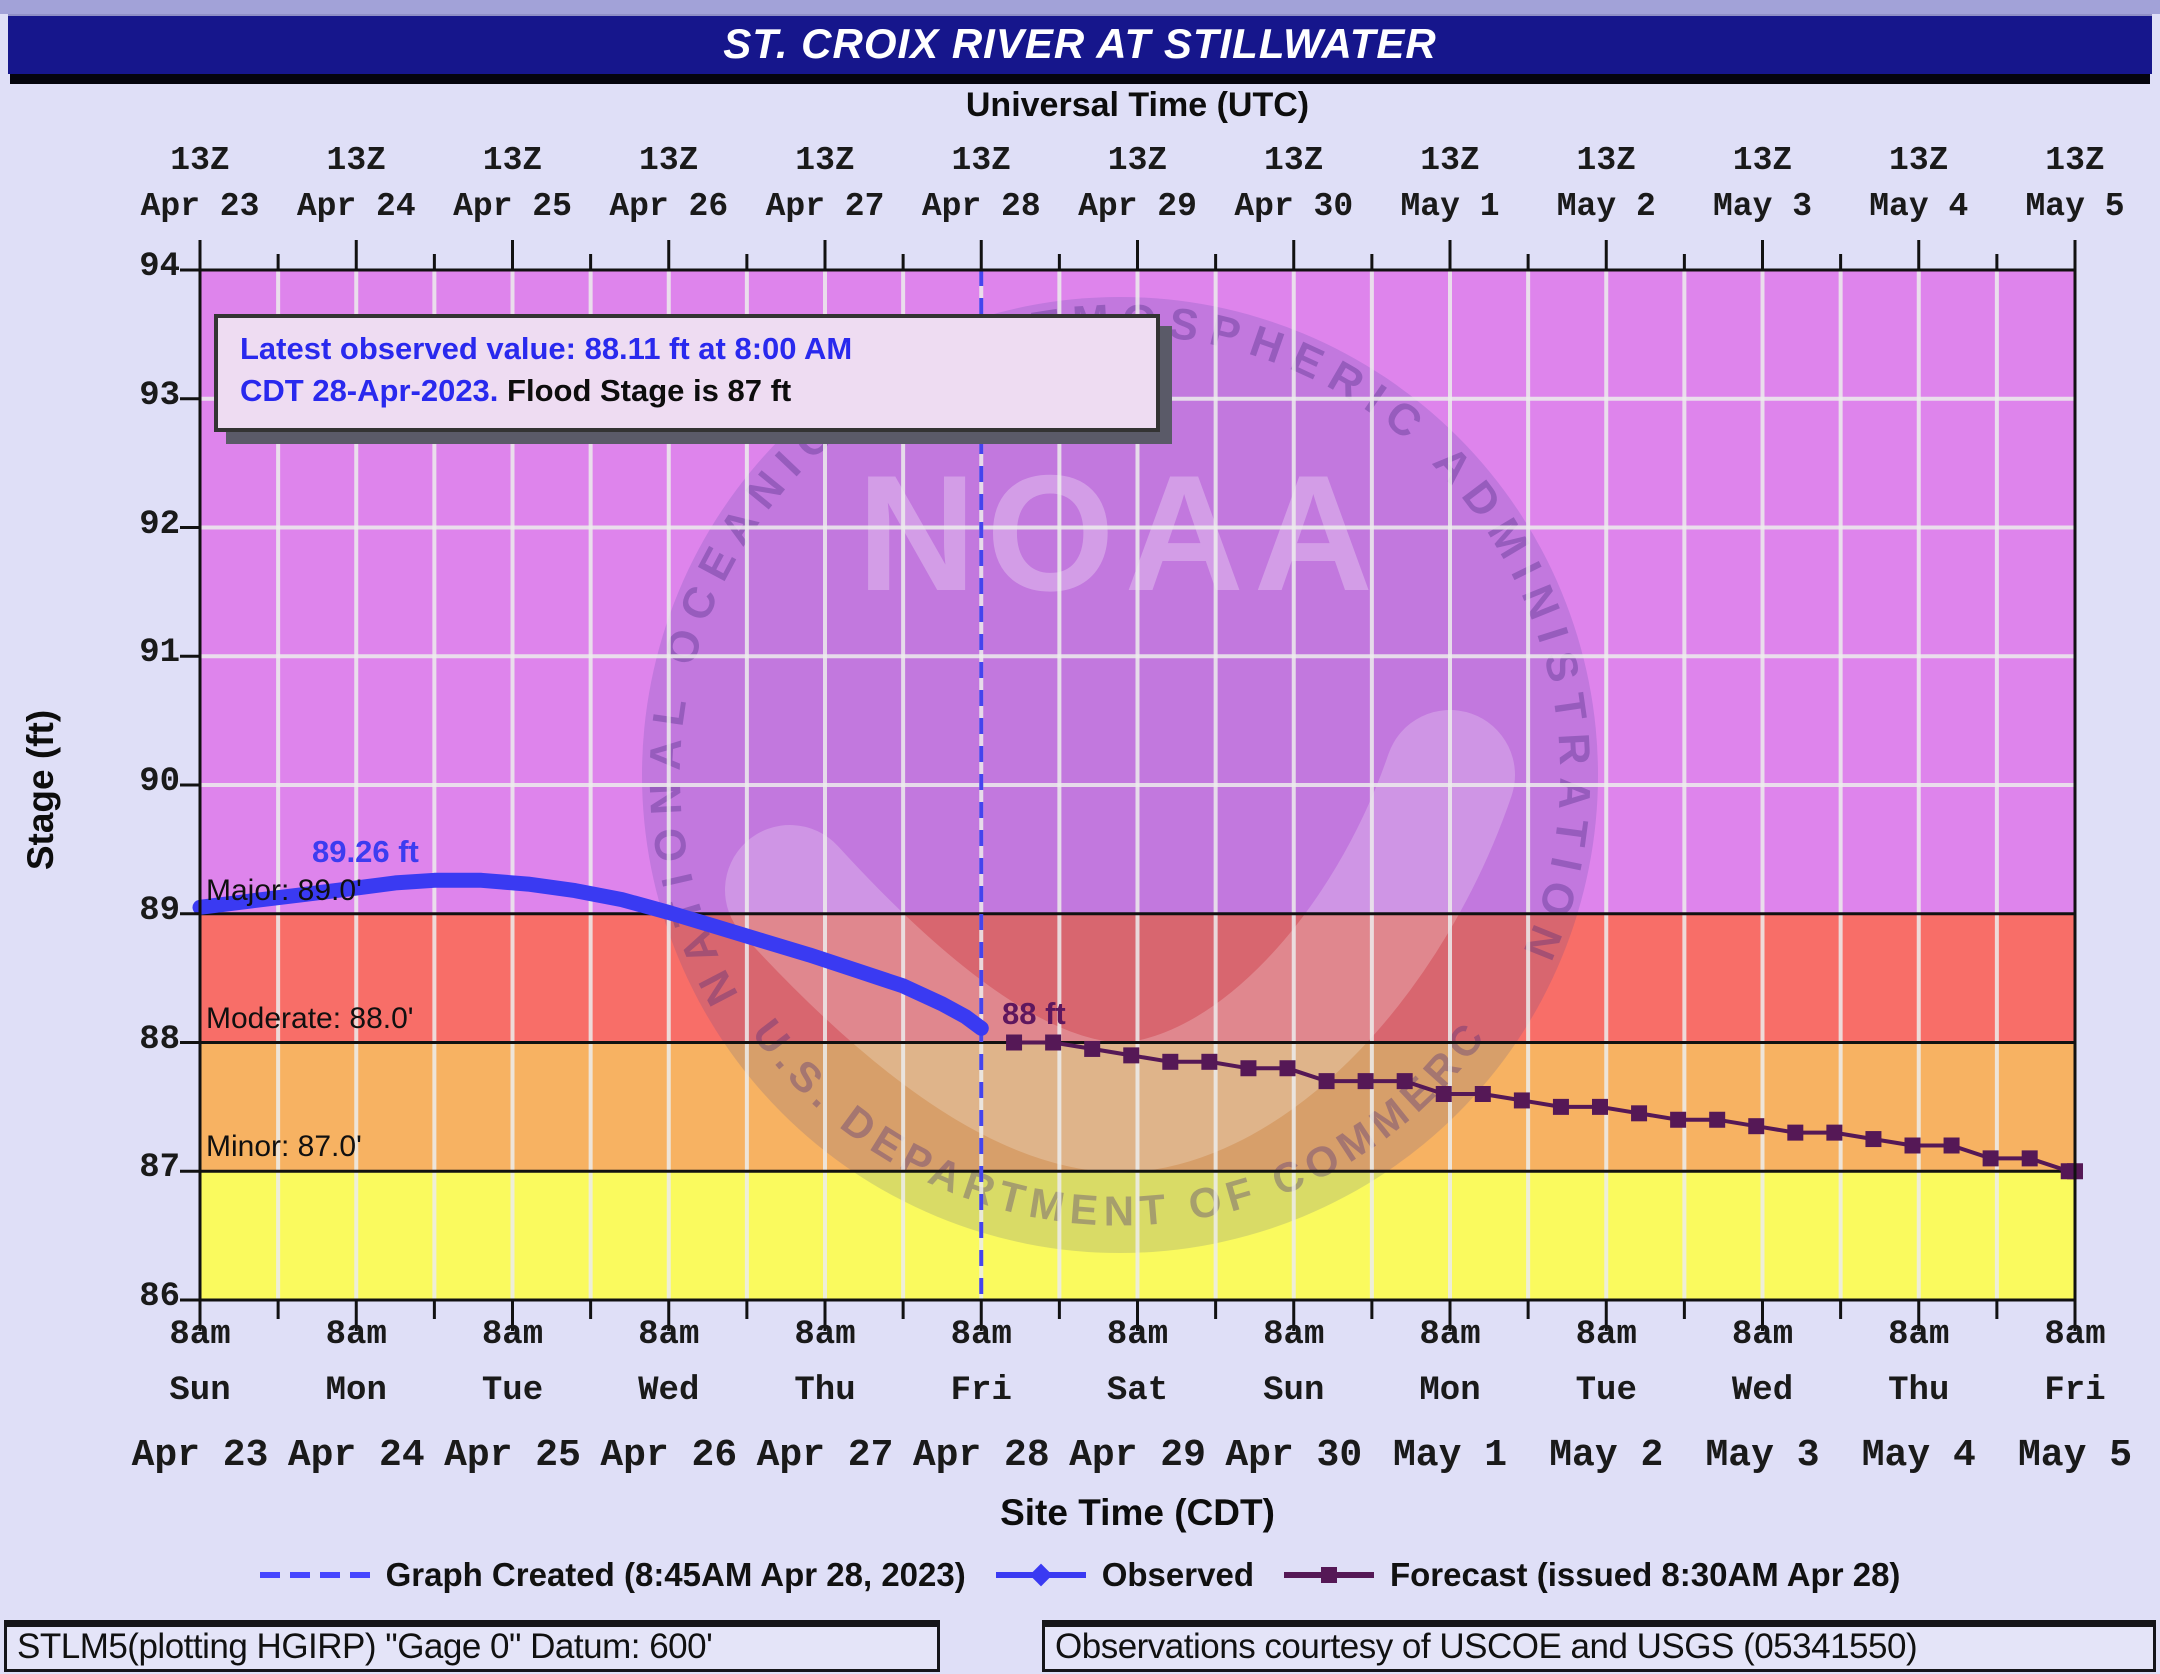 The width and height of the screenshot is (2160, 1674). Describe the element at coordinates (1040, 1575) in the screenshot. I see `observed-line-swatch` at that location.